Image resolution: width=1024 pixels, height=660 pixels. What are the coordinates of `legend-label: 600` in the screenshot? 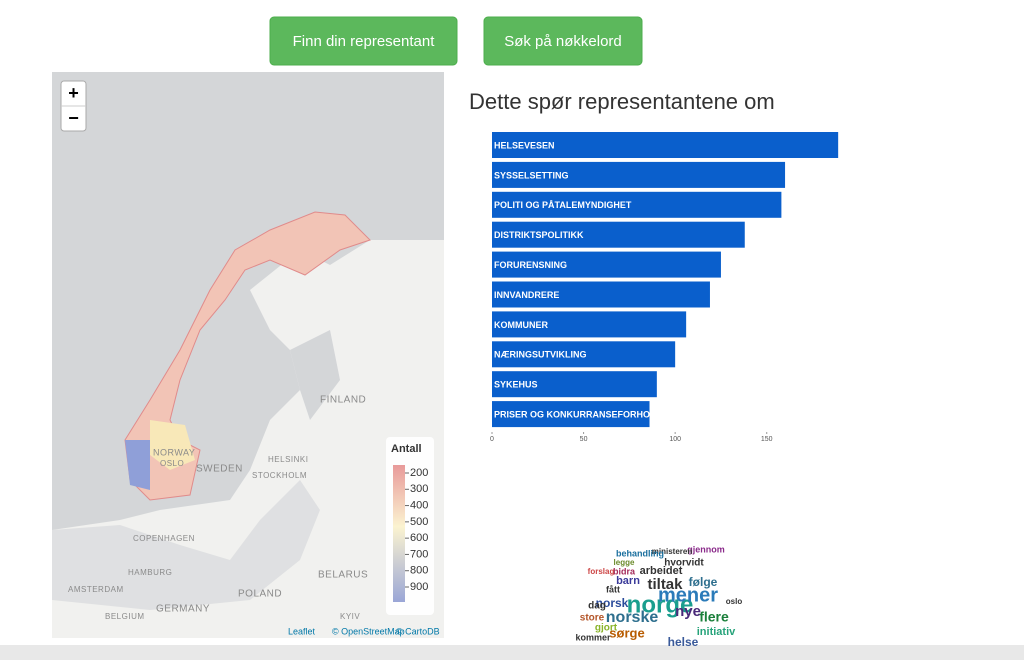 It's located at (419, 538).